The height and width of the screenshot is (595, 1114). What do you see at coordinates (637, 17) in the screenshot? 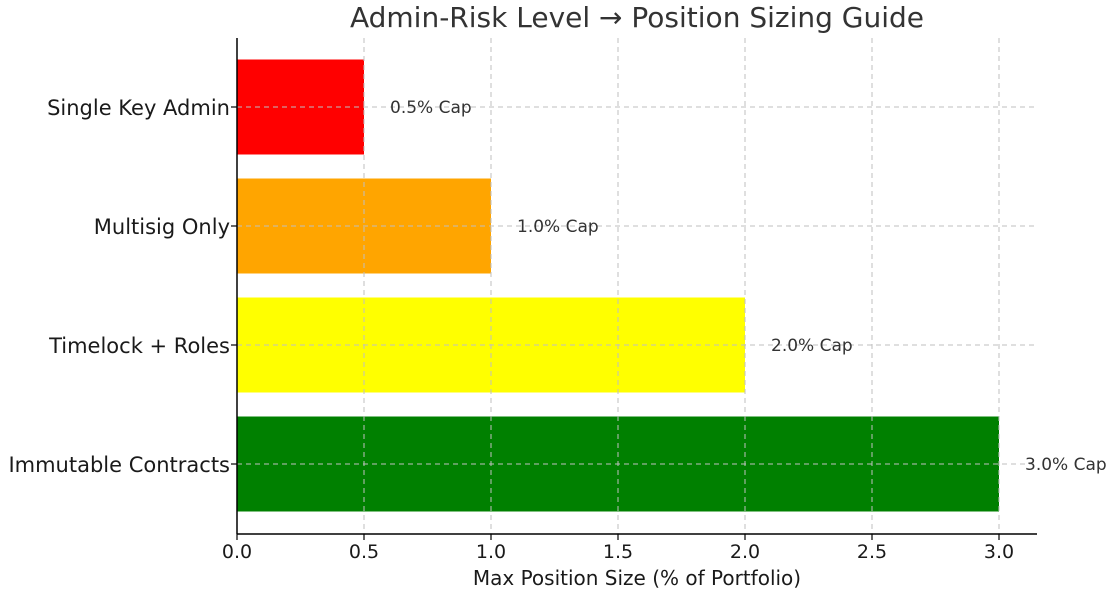
I see `chart-title: Admin-Risk Level → Position Sizing Guide` at bounding box center [637, 17].